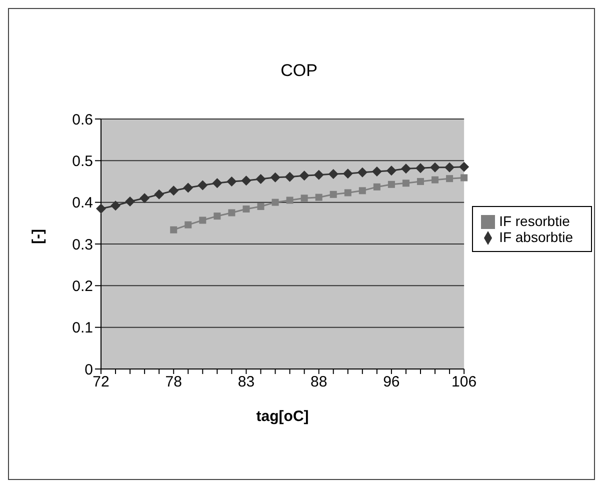 The width and height of the screenshot is (609, 491). I want to click on y-tick-label: 0.4, so click(82, 203).